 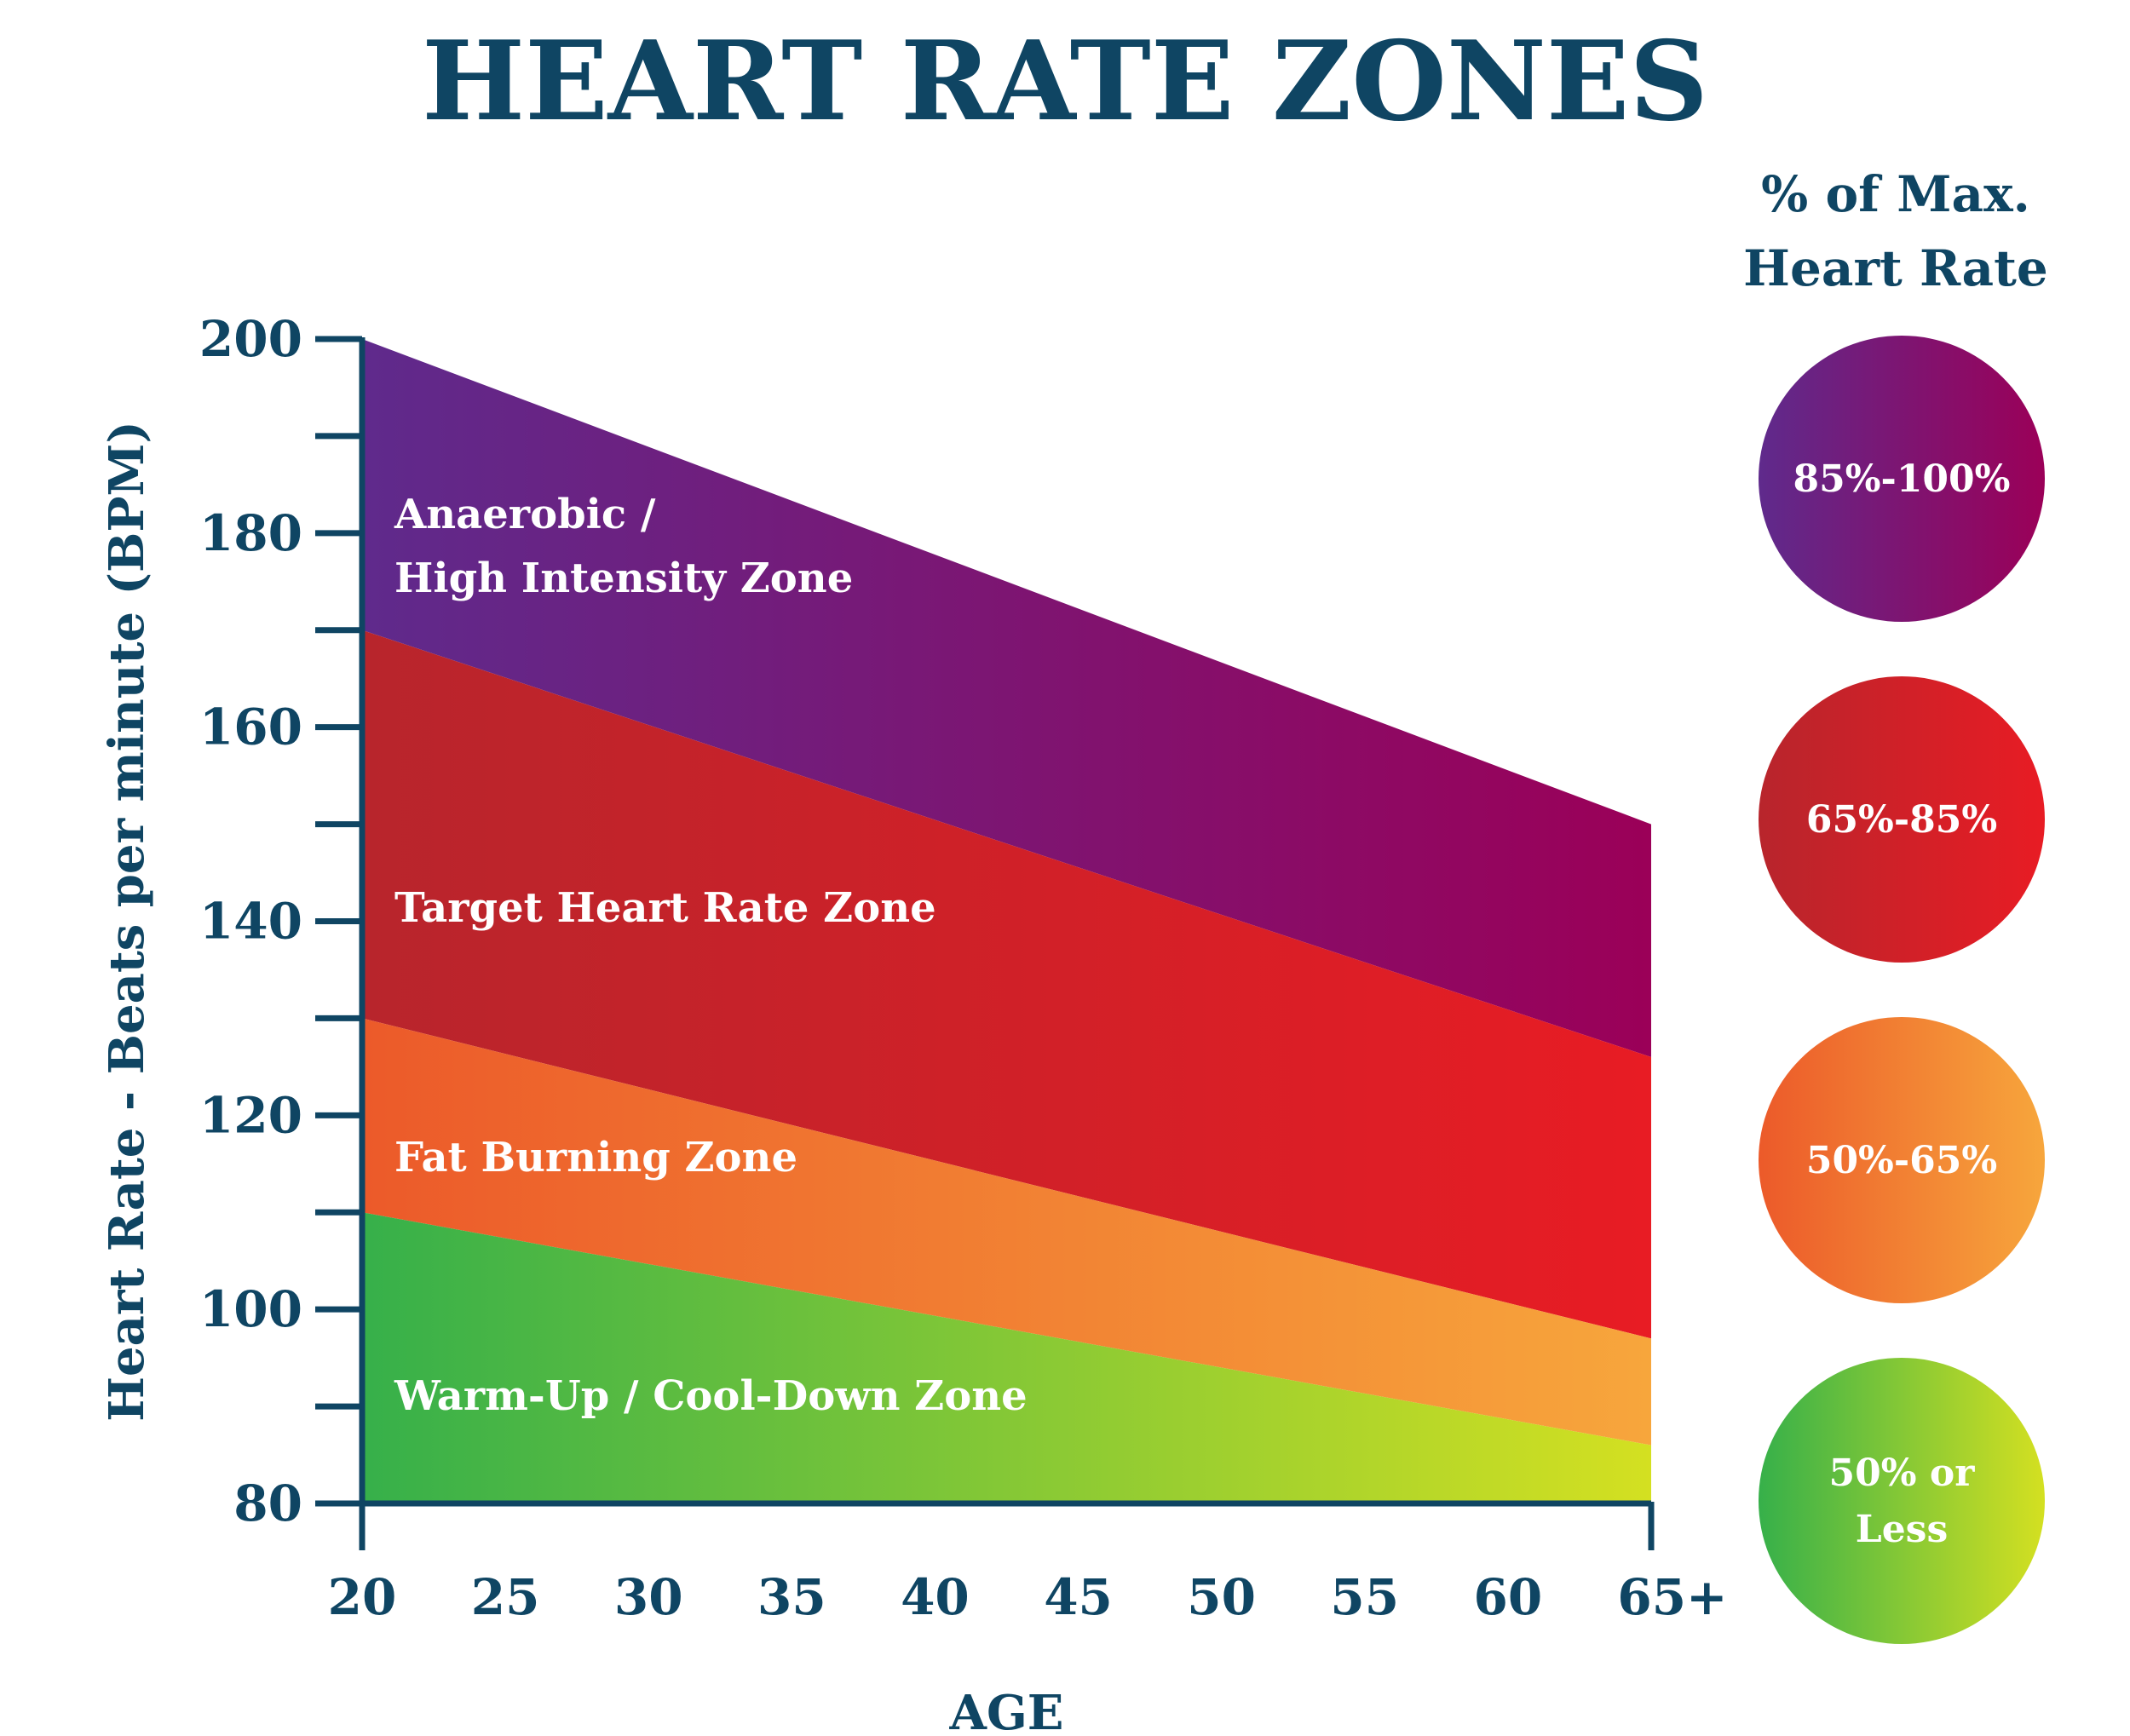 I want to click on x-axis-label: AGE, so click(x=1007, y=1710).